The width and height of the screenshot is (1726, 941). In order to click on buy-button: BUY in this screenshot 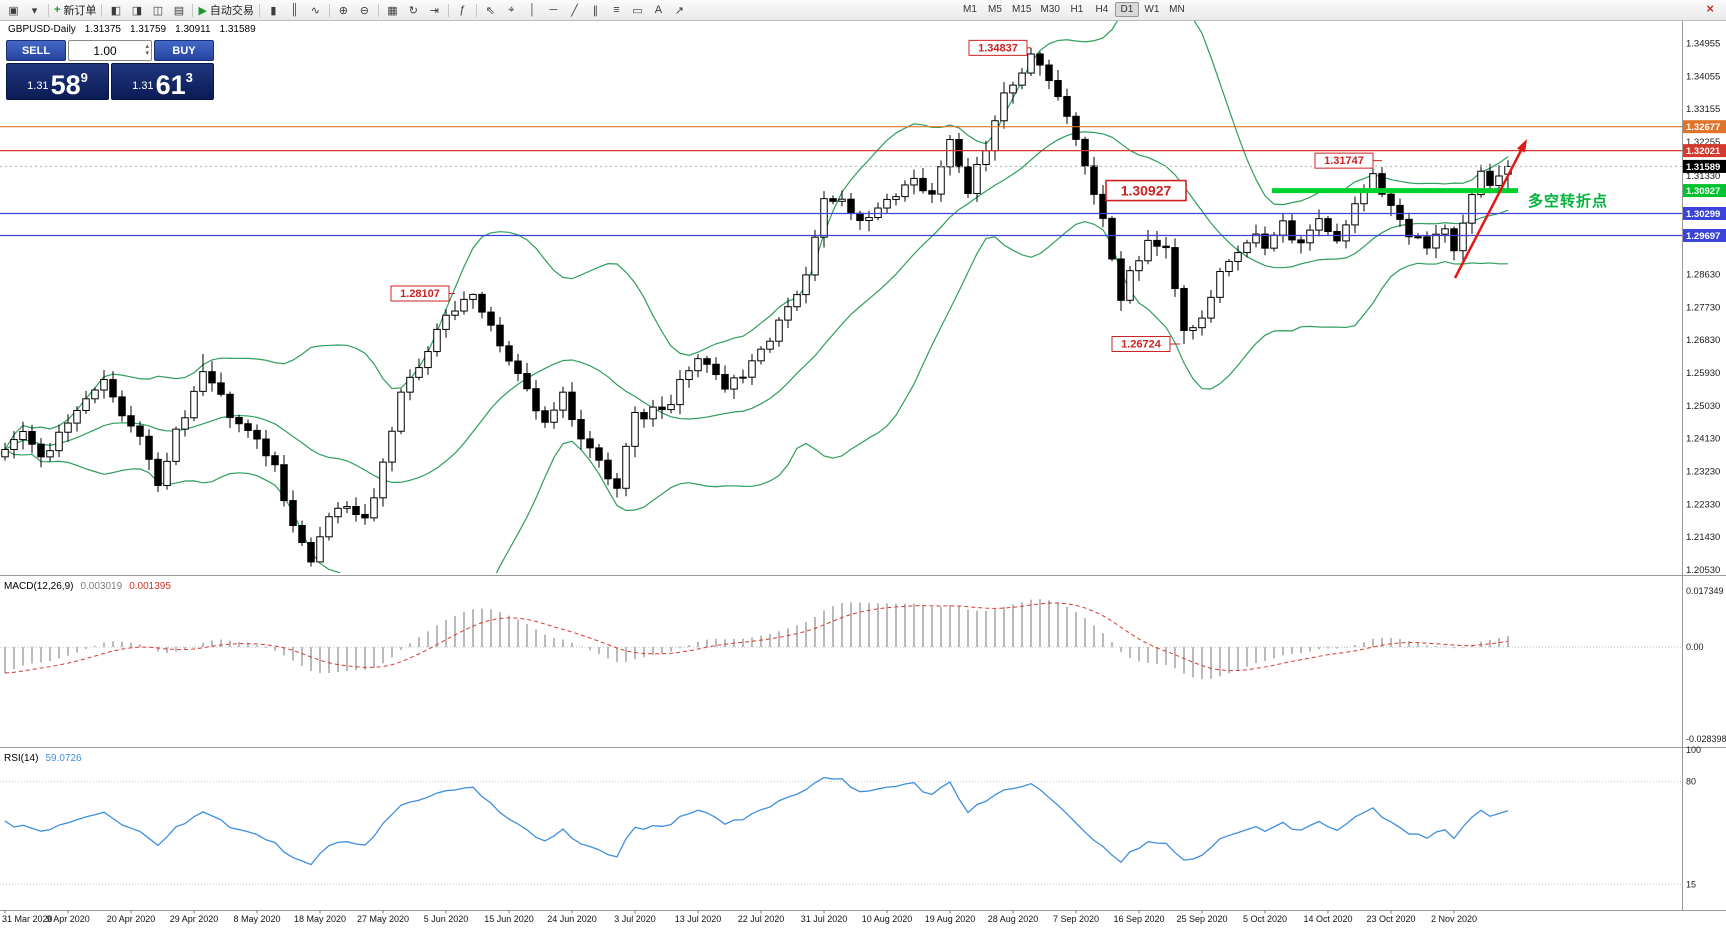, I will do `click(184, 50)`.